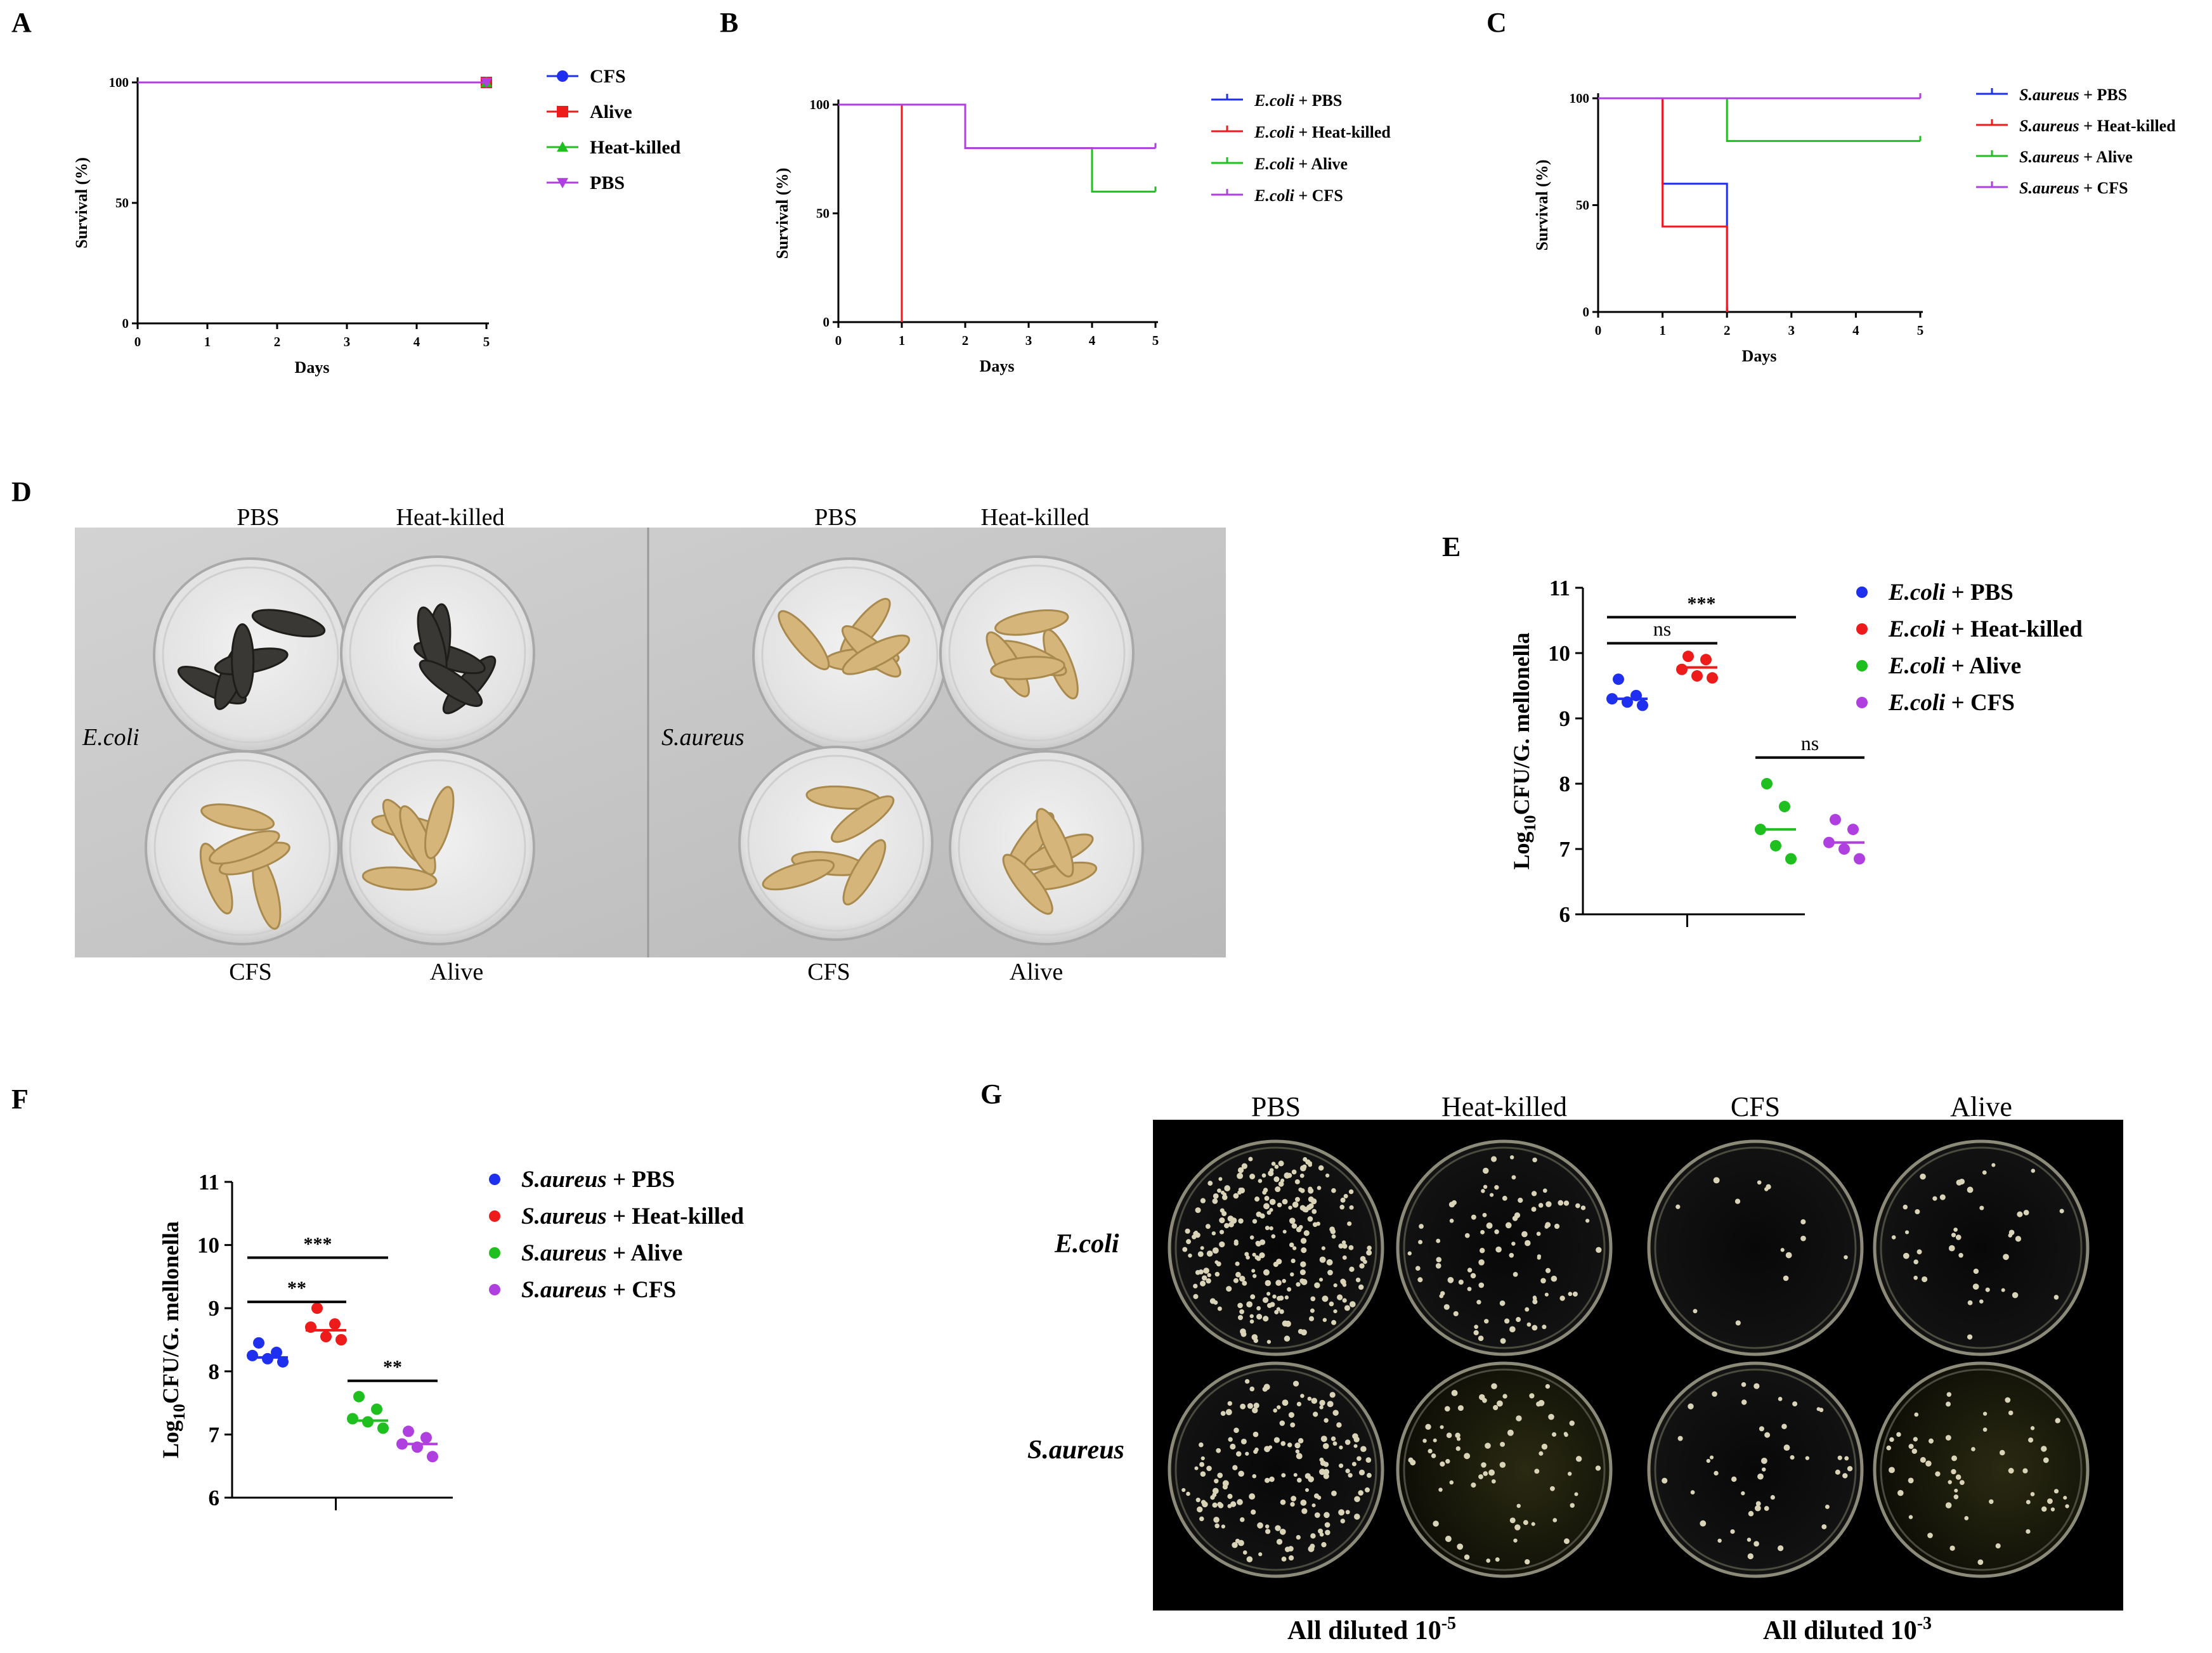  What do you see at coordinates (1985, 629) in the screenshot?
I see `legend-label: E.coli + Heat-killed` at bounding box center [1985, 629].